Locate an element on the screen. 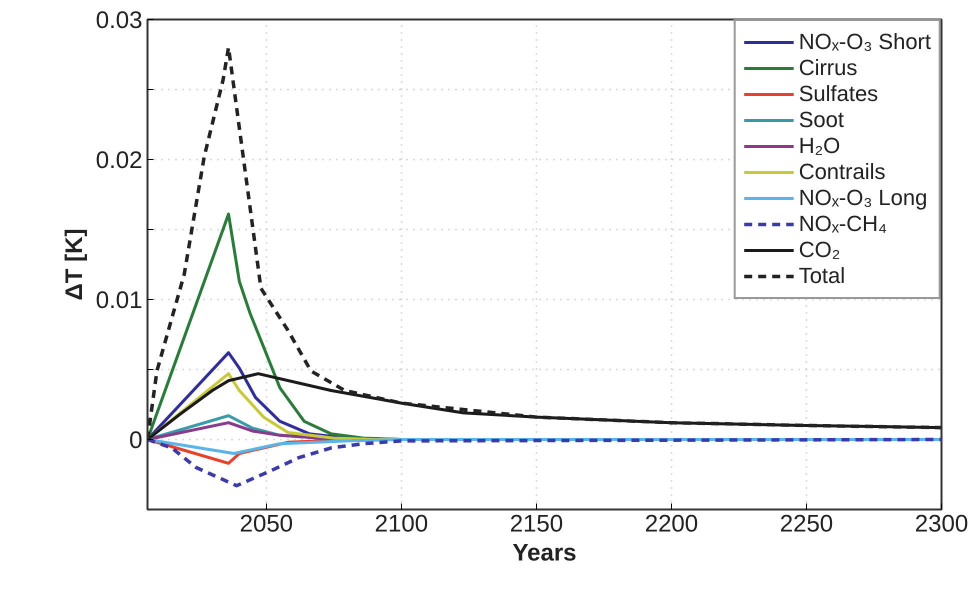  x-tick-label: 2050 is located at coordinates (267, 524).